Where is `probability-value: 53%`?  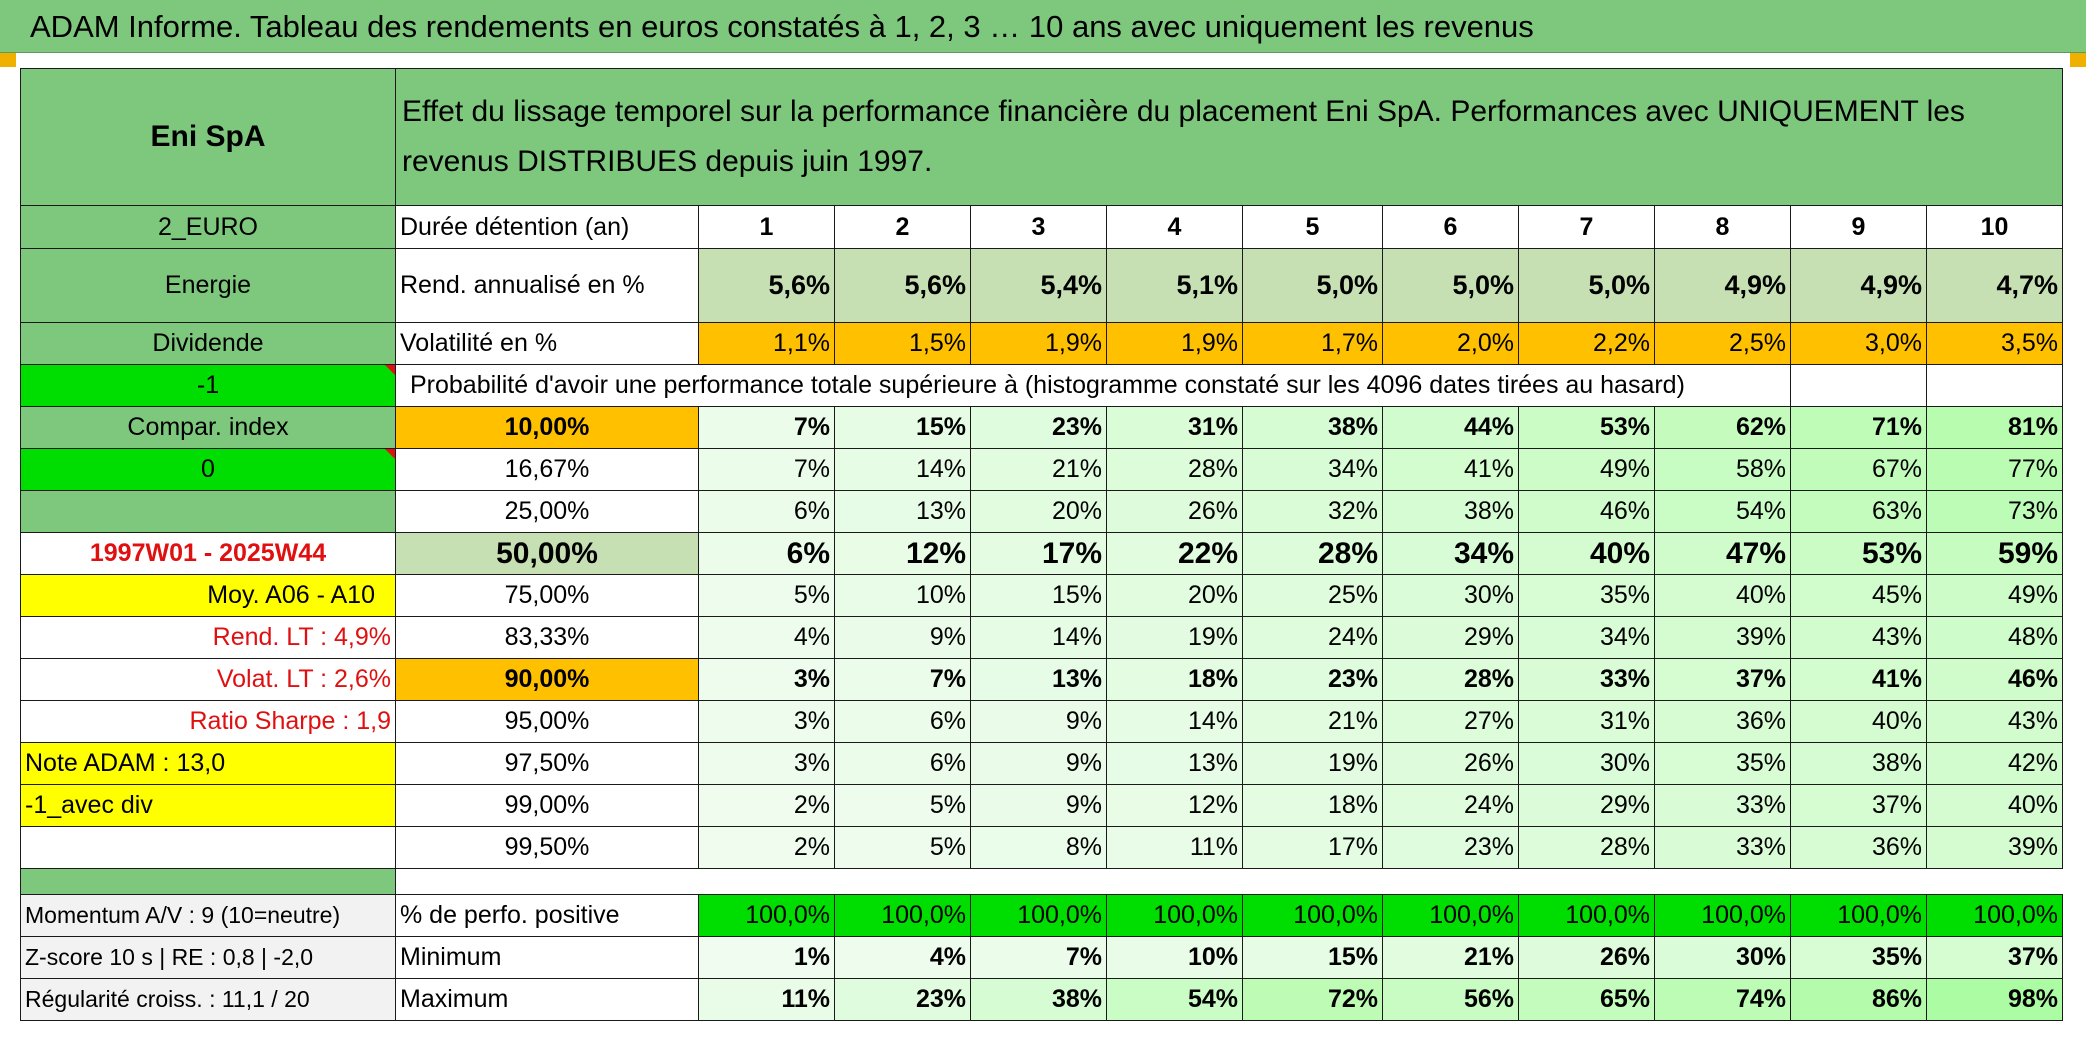 probability-value: 53% is located at coordinates (1858, 553).